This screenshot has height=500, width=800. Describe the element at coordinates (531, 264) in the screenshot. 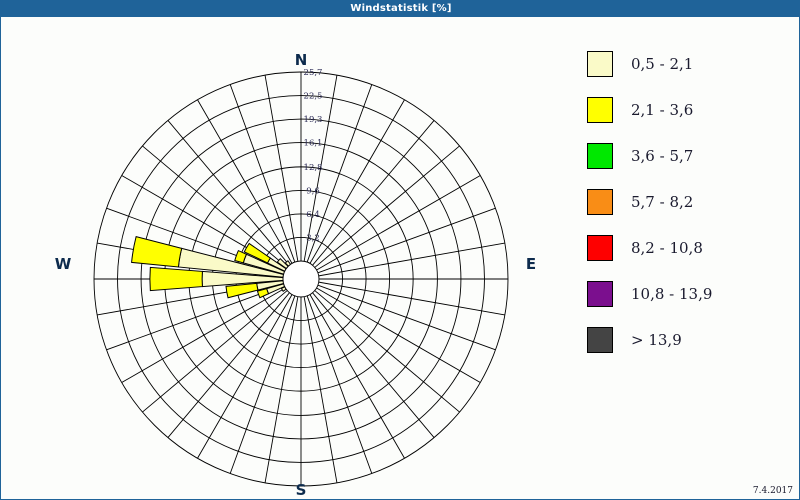

I see `compass-label-east: E` at that location.